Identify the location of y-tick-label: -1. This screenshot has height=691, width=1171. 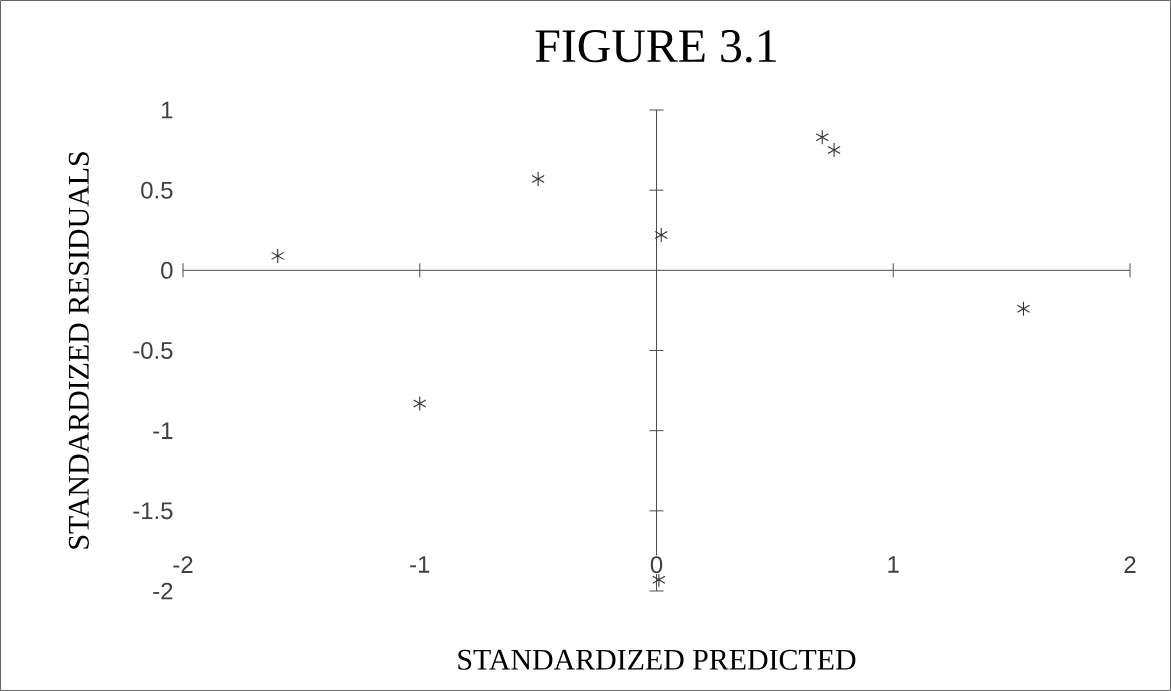
(163, 430).